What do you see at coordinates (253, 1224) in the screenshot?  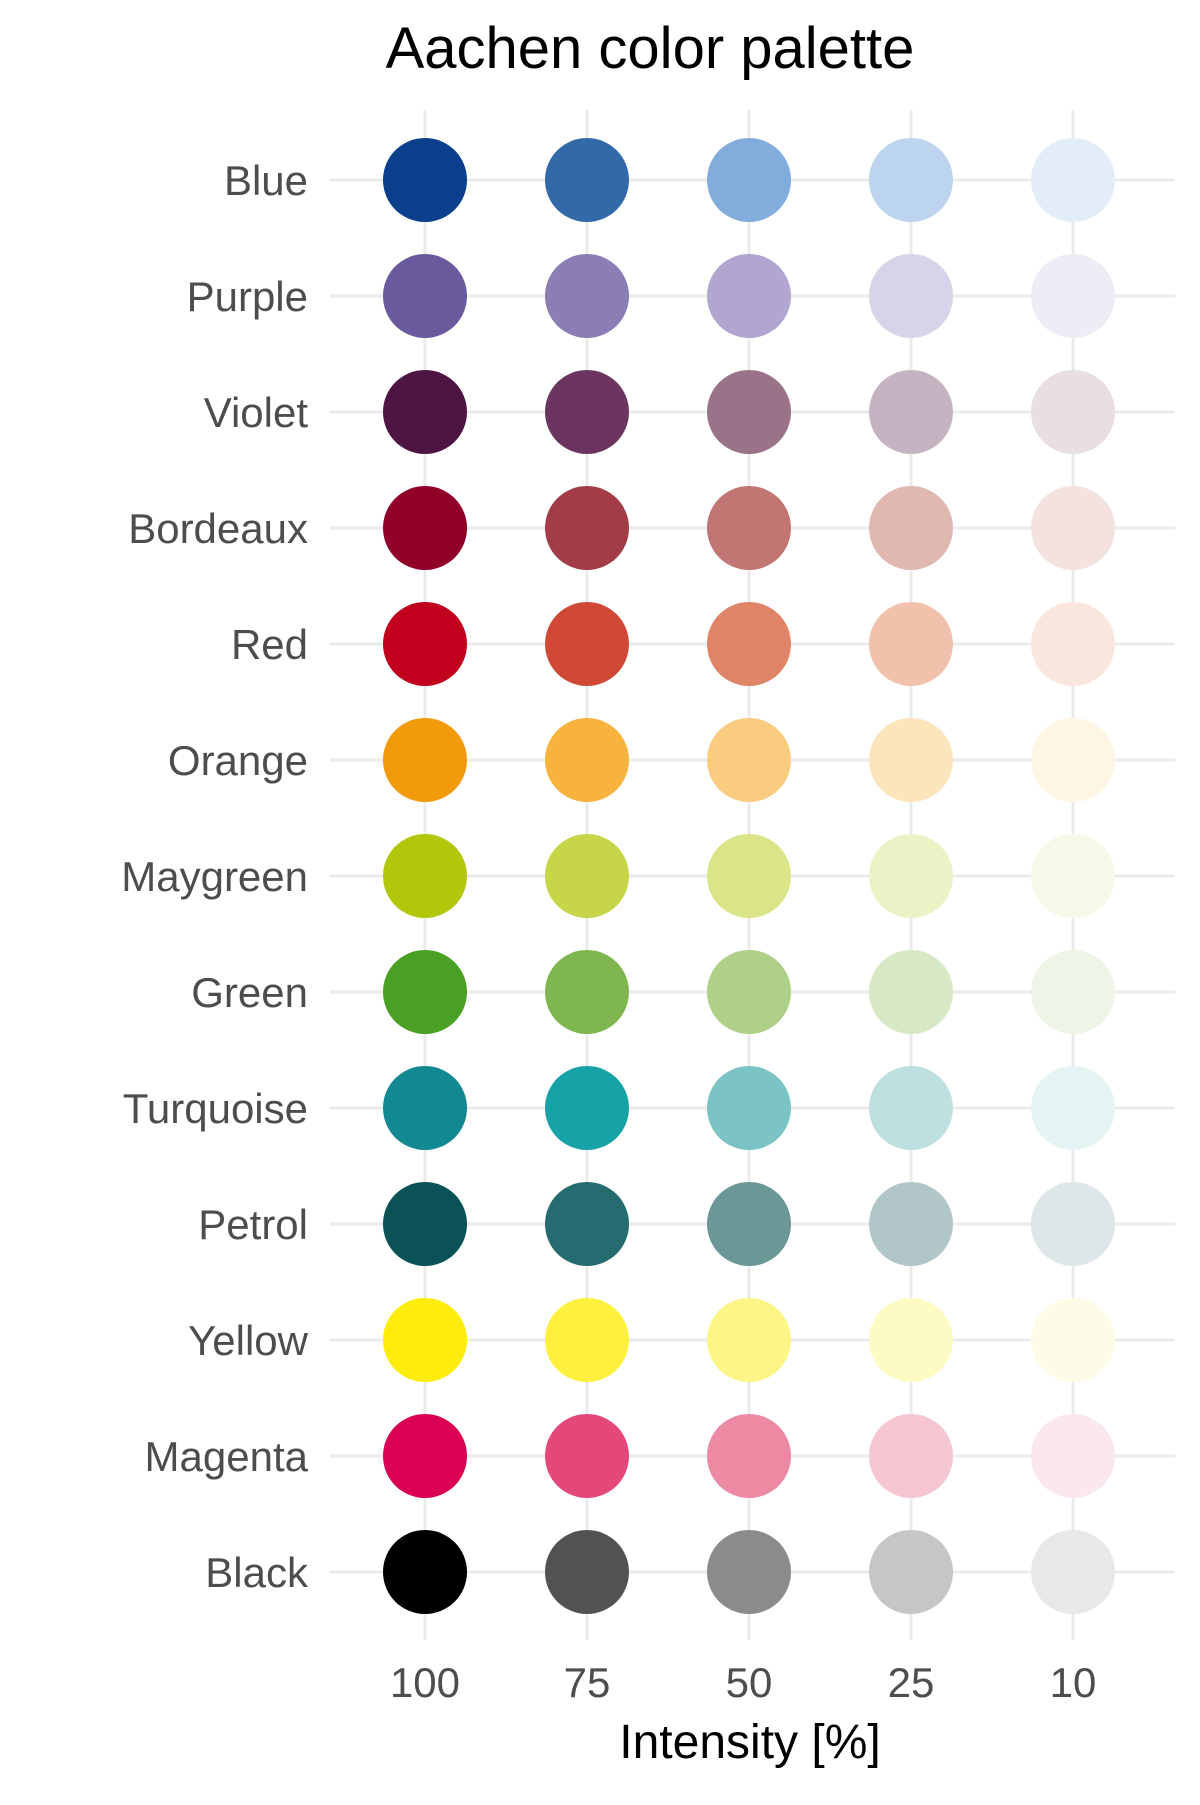 I see `y-tick-label: Petrol` at bounding box center [253, 1224].